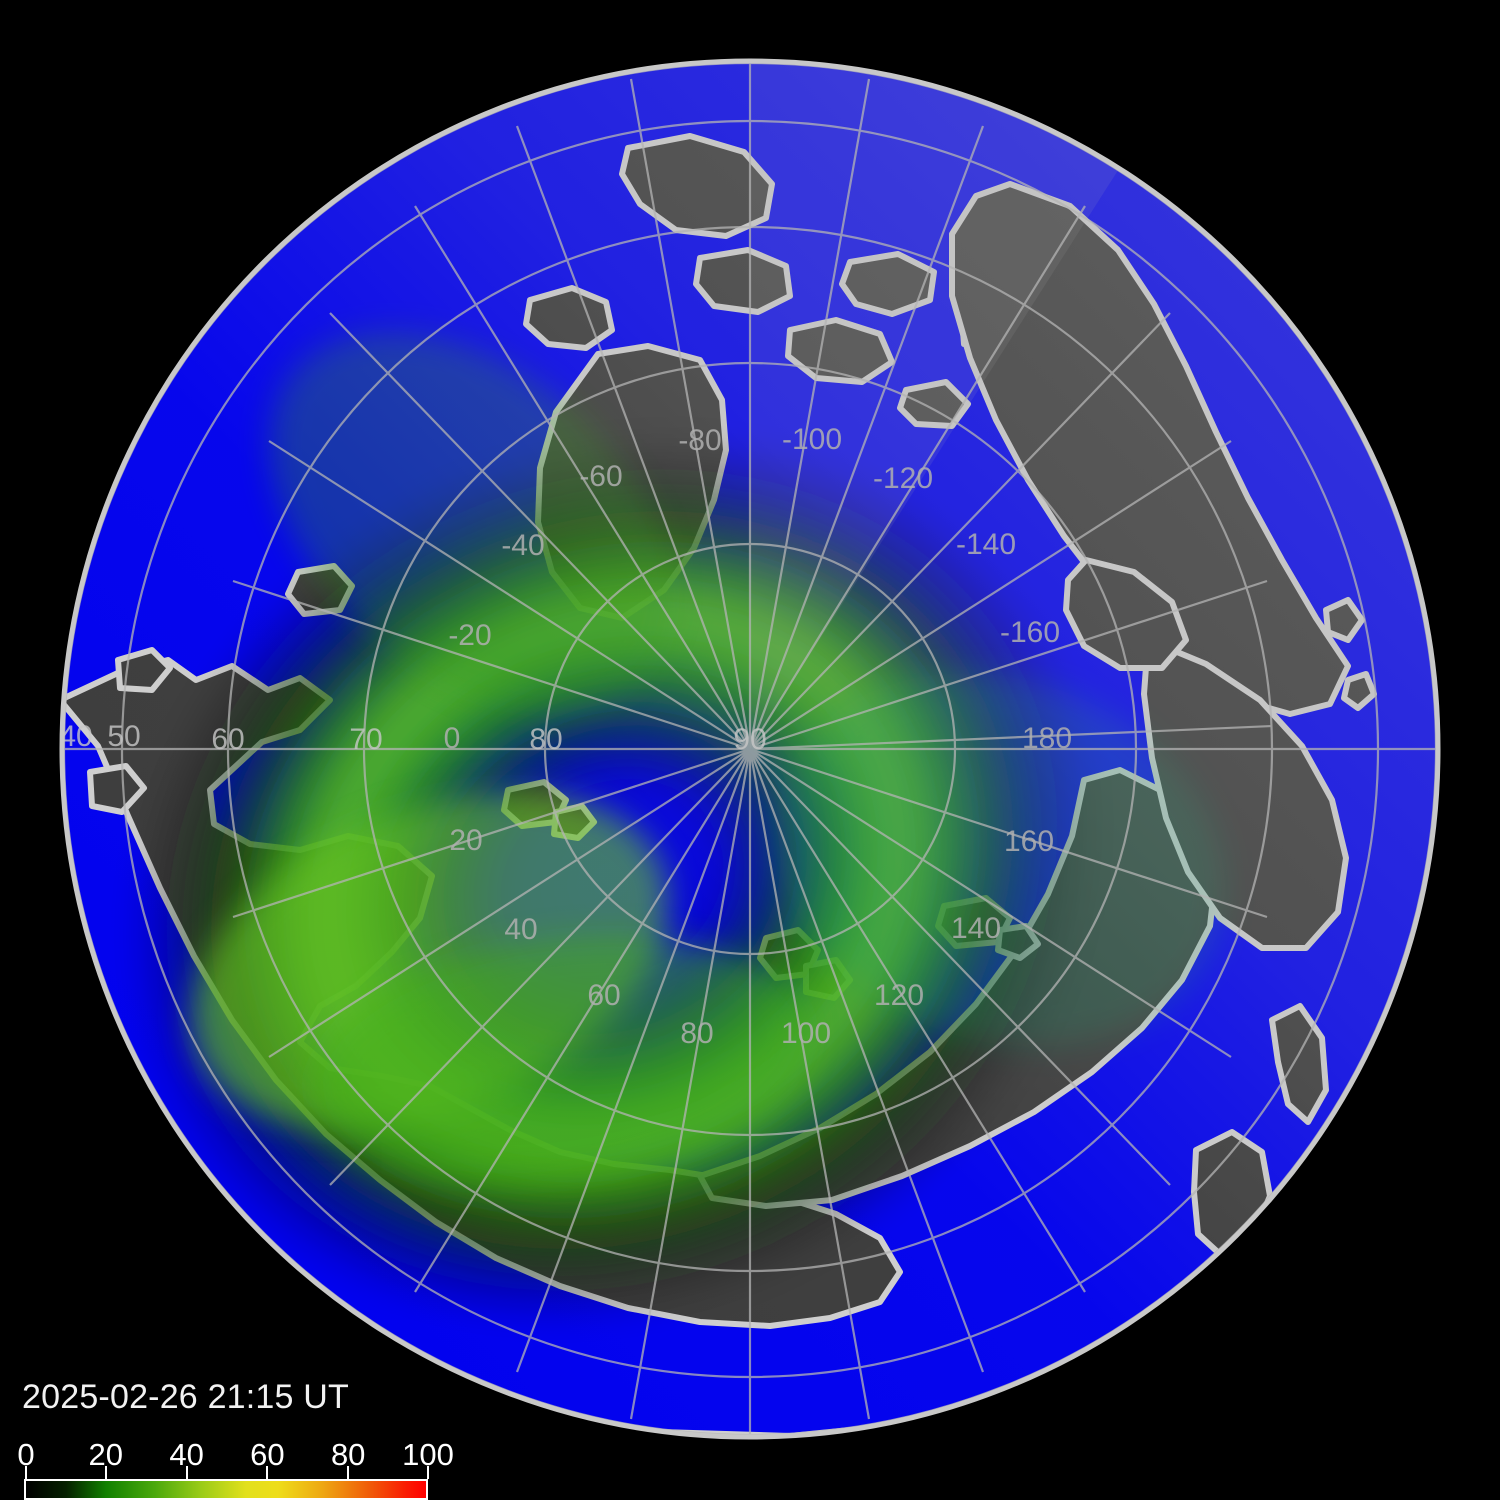 Image resolution: width=1500 pixels, height=1500 pixels. What do you see at coordinates (186, 1397) in the screenshot?
I see `timestamp-label: 2025-02-26 21:15 UT` at bounding box center [186, 1397].